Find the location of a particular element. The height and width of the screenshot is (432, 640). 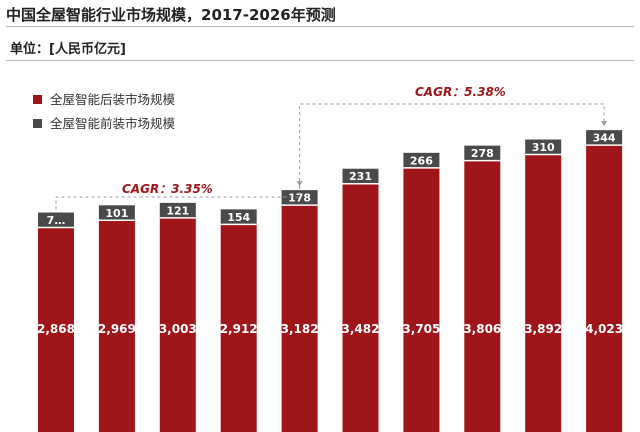

pre-install-value-label: 266 is located at coordinates (421, 160).